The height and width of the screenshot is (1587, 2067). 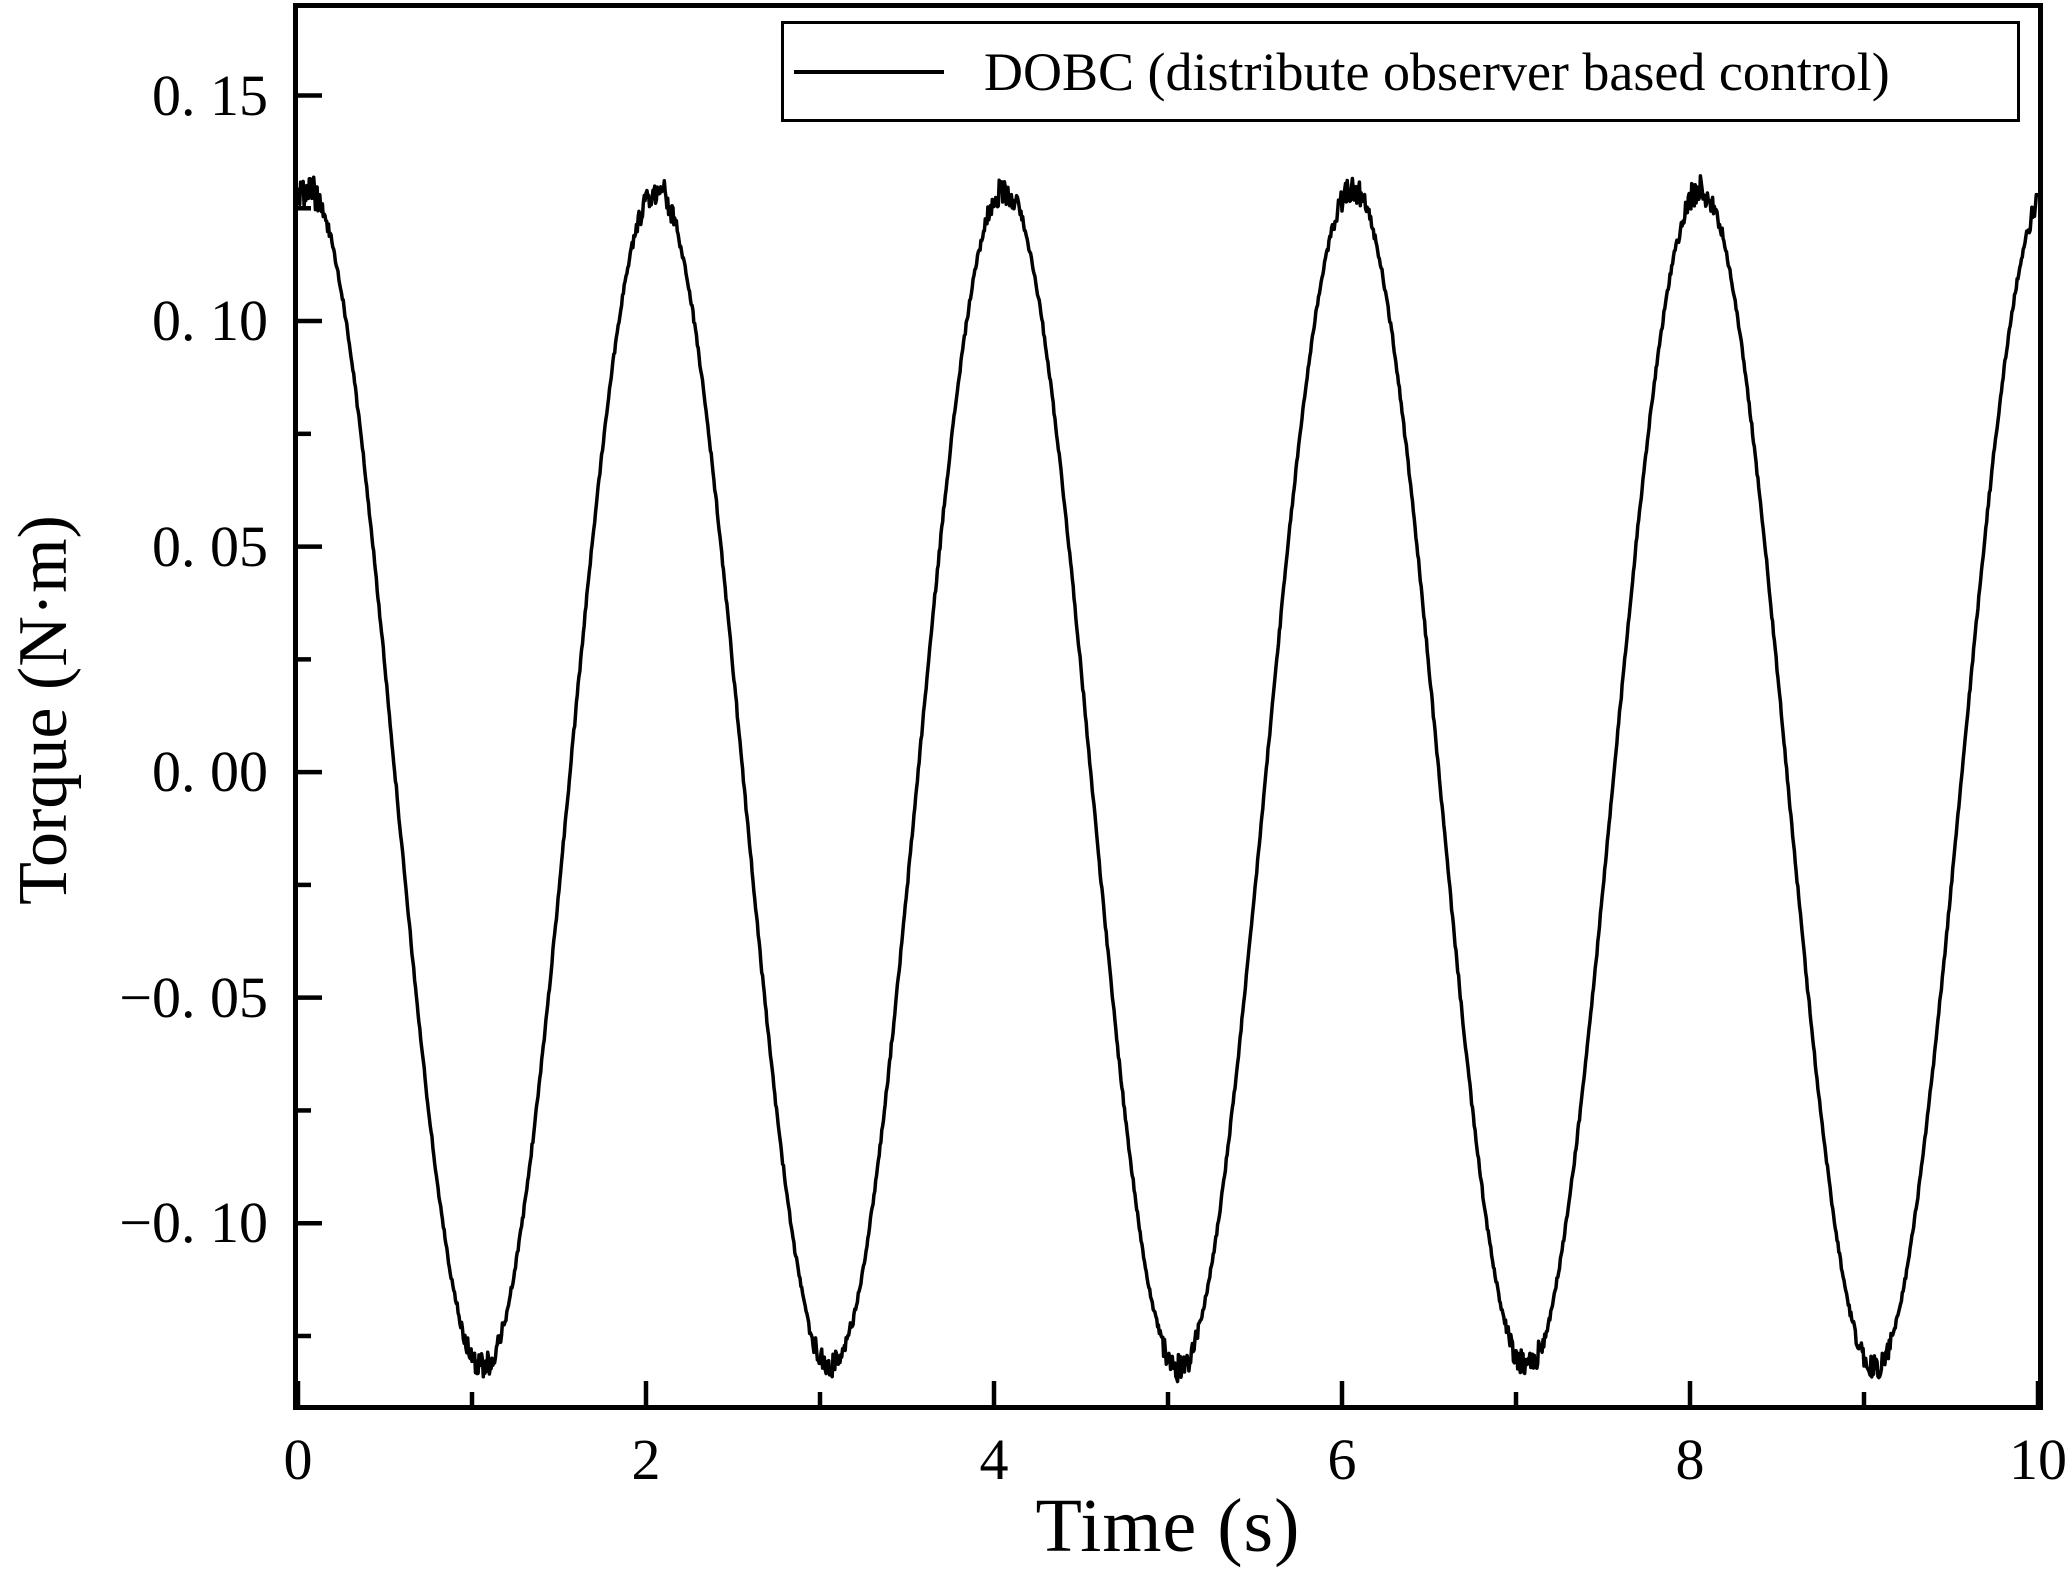 I want to click on x-tick-label: 10, so click(x=2038, y=1459).